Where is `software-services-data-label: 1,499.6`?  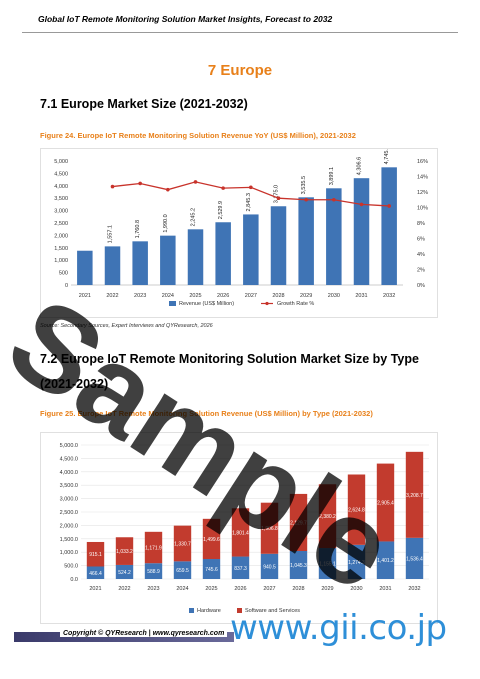
software-services-data-label: 1,499.6 is located at coordinates (211, 540).